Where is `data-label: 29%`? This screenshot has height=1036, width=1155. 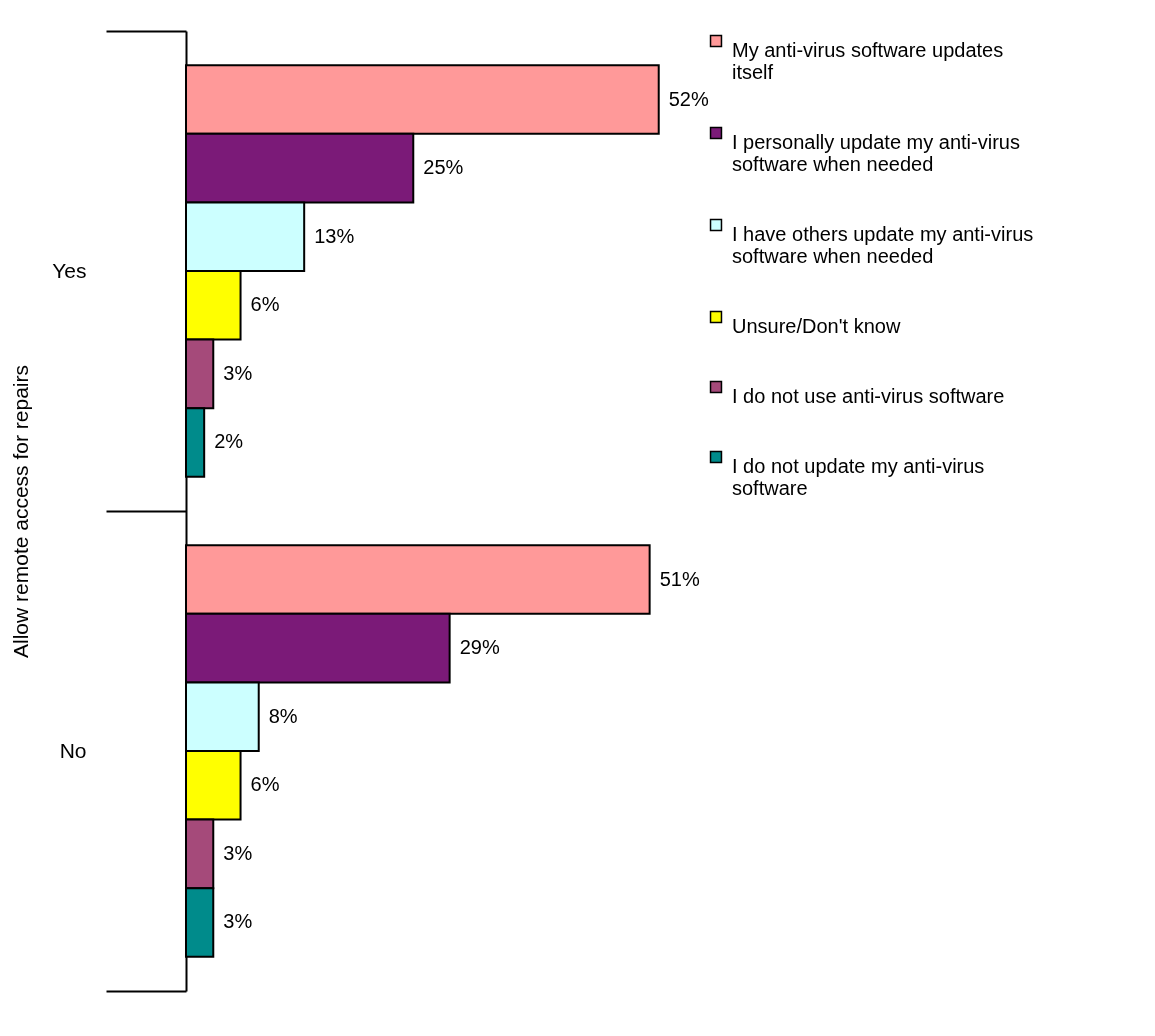 data-label: 29% is located at coordinates (479, 647).